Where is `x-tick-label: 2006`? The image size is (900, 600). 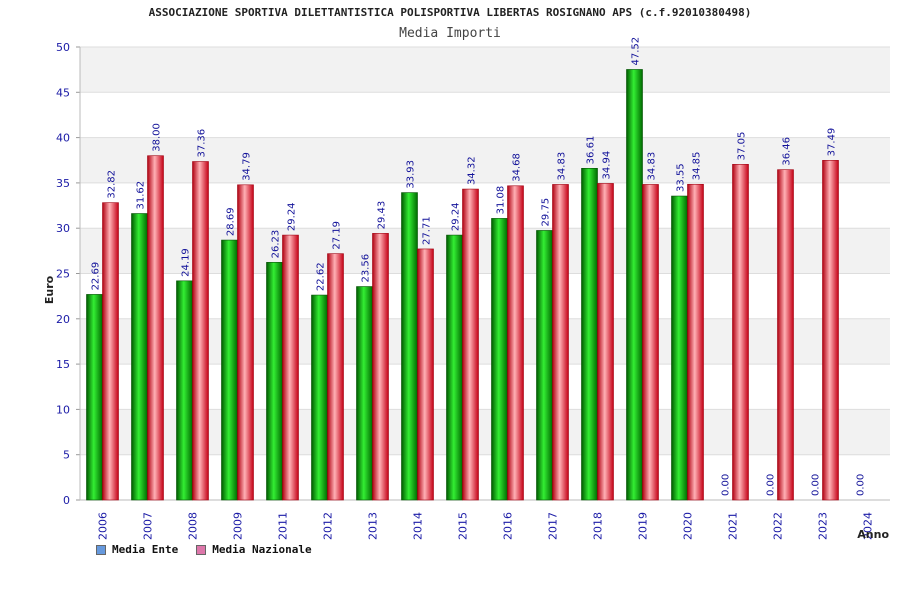 x-tick-label: 2006 is located at coordinates (103, 526).